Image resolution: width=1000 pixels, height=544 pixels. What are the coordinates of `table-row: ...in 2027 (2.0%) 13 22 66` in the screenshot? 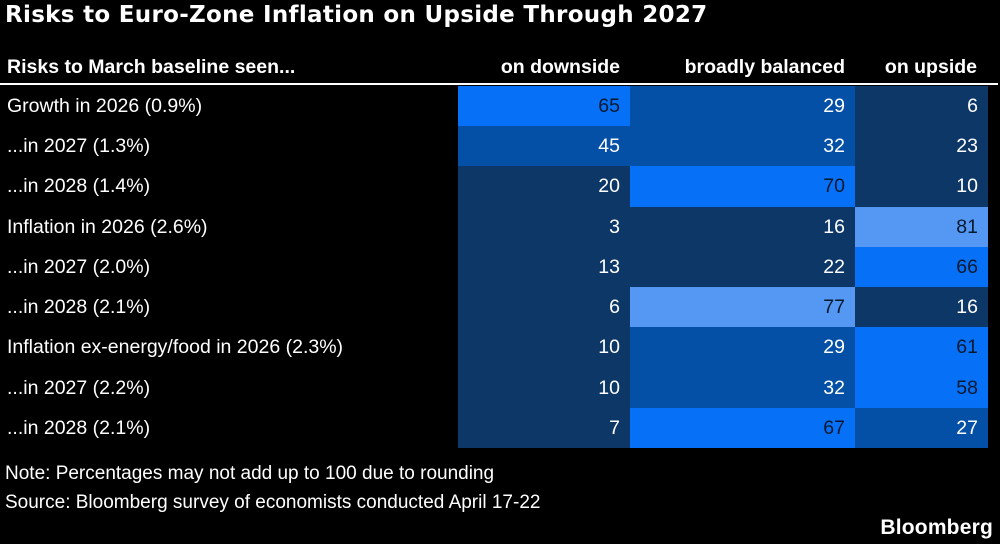 It's located at (494, 267).